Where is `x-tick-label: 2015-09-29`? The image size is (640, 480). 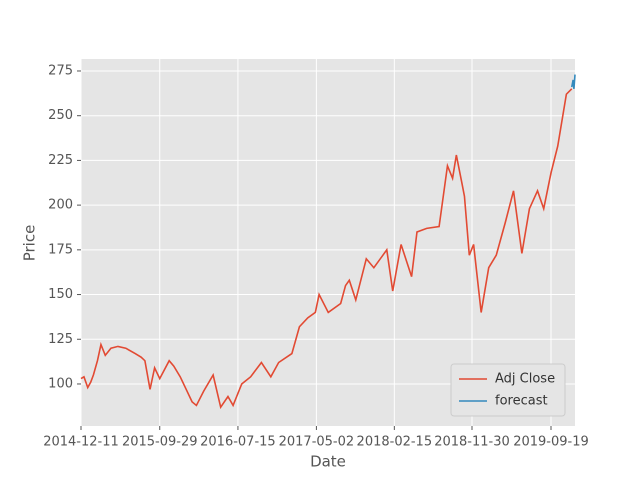
x-tick-label: 2015-09-29 is located at coordinates (160, 442).